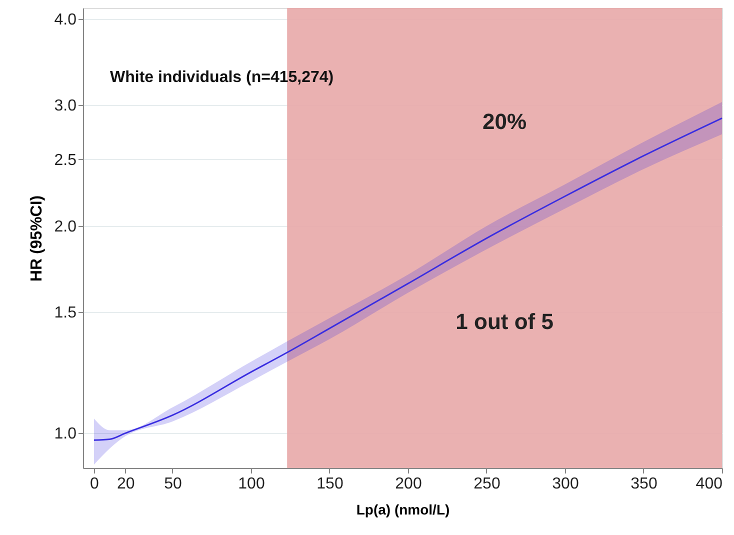 This screenshot has width=734, height=535. Describe the element at coordinates (65, 434) in the screenshot. I see `y-tick-label: 1.0` at that location.